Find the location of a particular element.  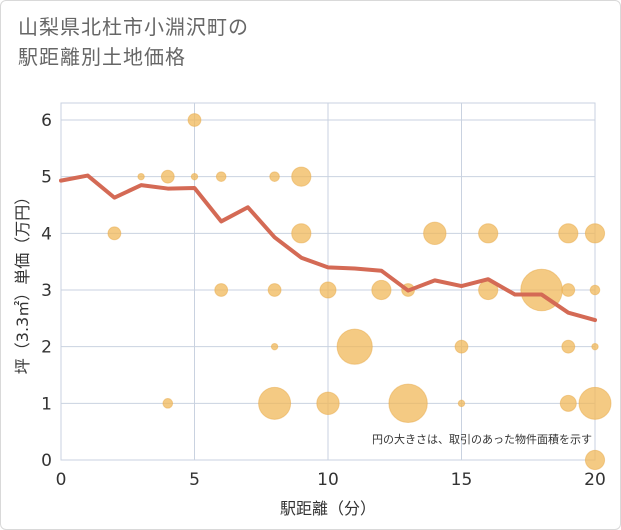

y-tick-labels: 0 1 2 3 4 5 6 is located at coordinates (46, 291).